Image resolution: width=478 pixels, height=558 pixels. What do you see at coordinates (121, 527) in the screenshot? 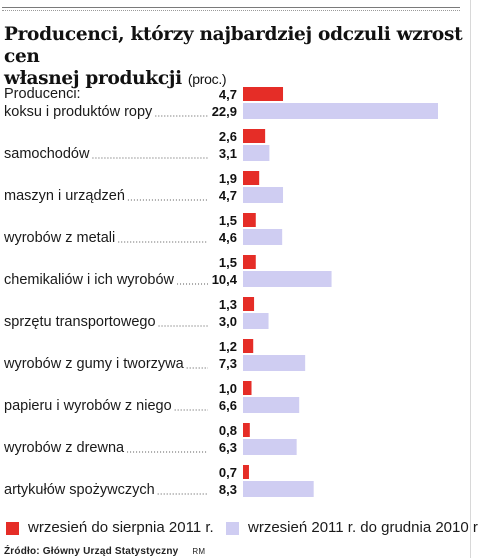
I see `legend-label-series-1: wrzesień do sierpnia 2011 r.` at bounding box center [121, 527].